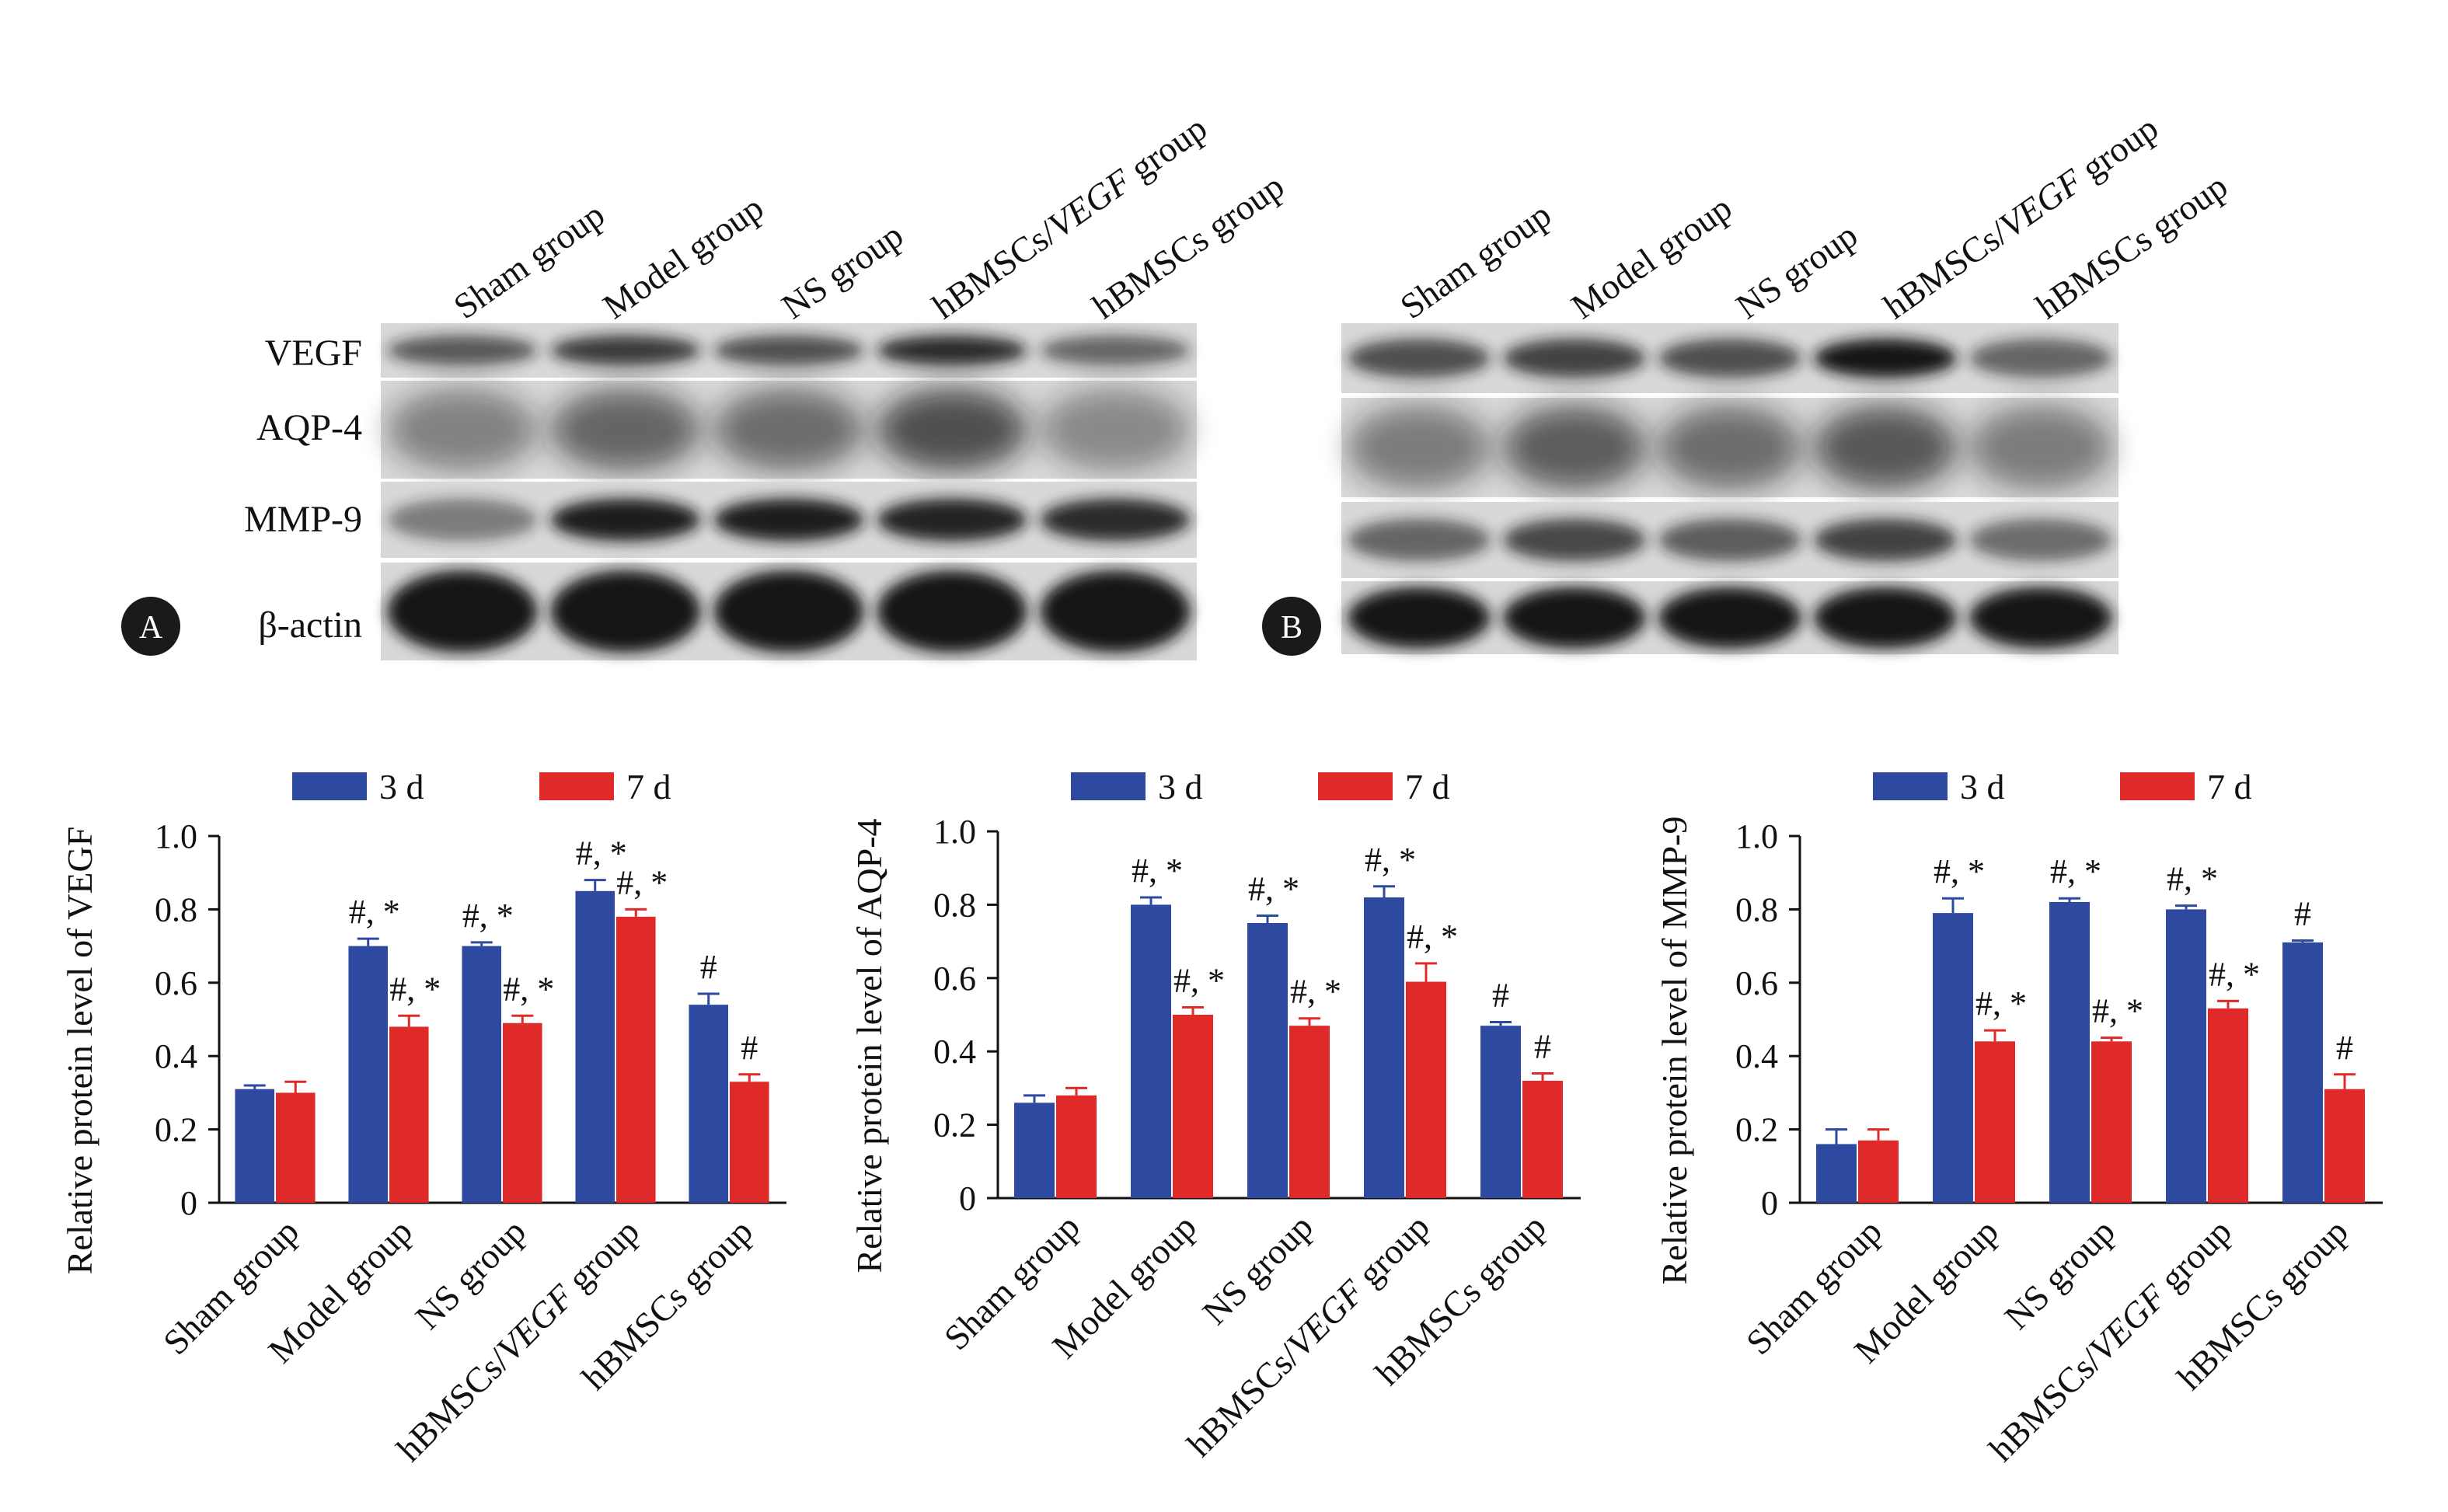  I want to click on panel-b-letter: B, so click(1292, 628).